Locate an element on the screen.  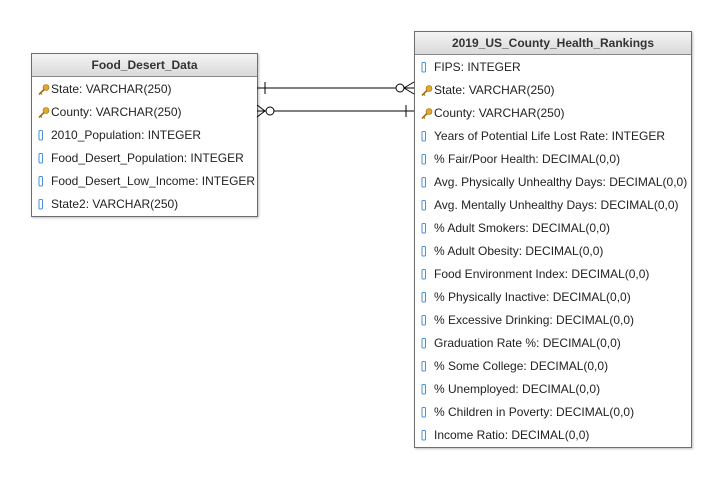
field-label: % Fair/Poor Health: DECIMAL(0,0) is located at coordinates (527, 159).